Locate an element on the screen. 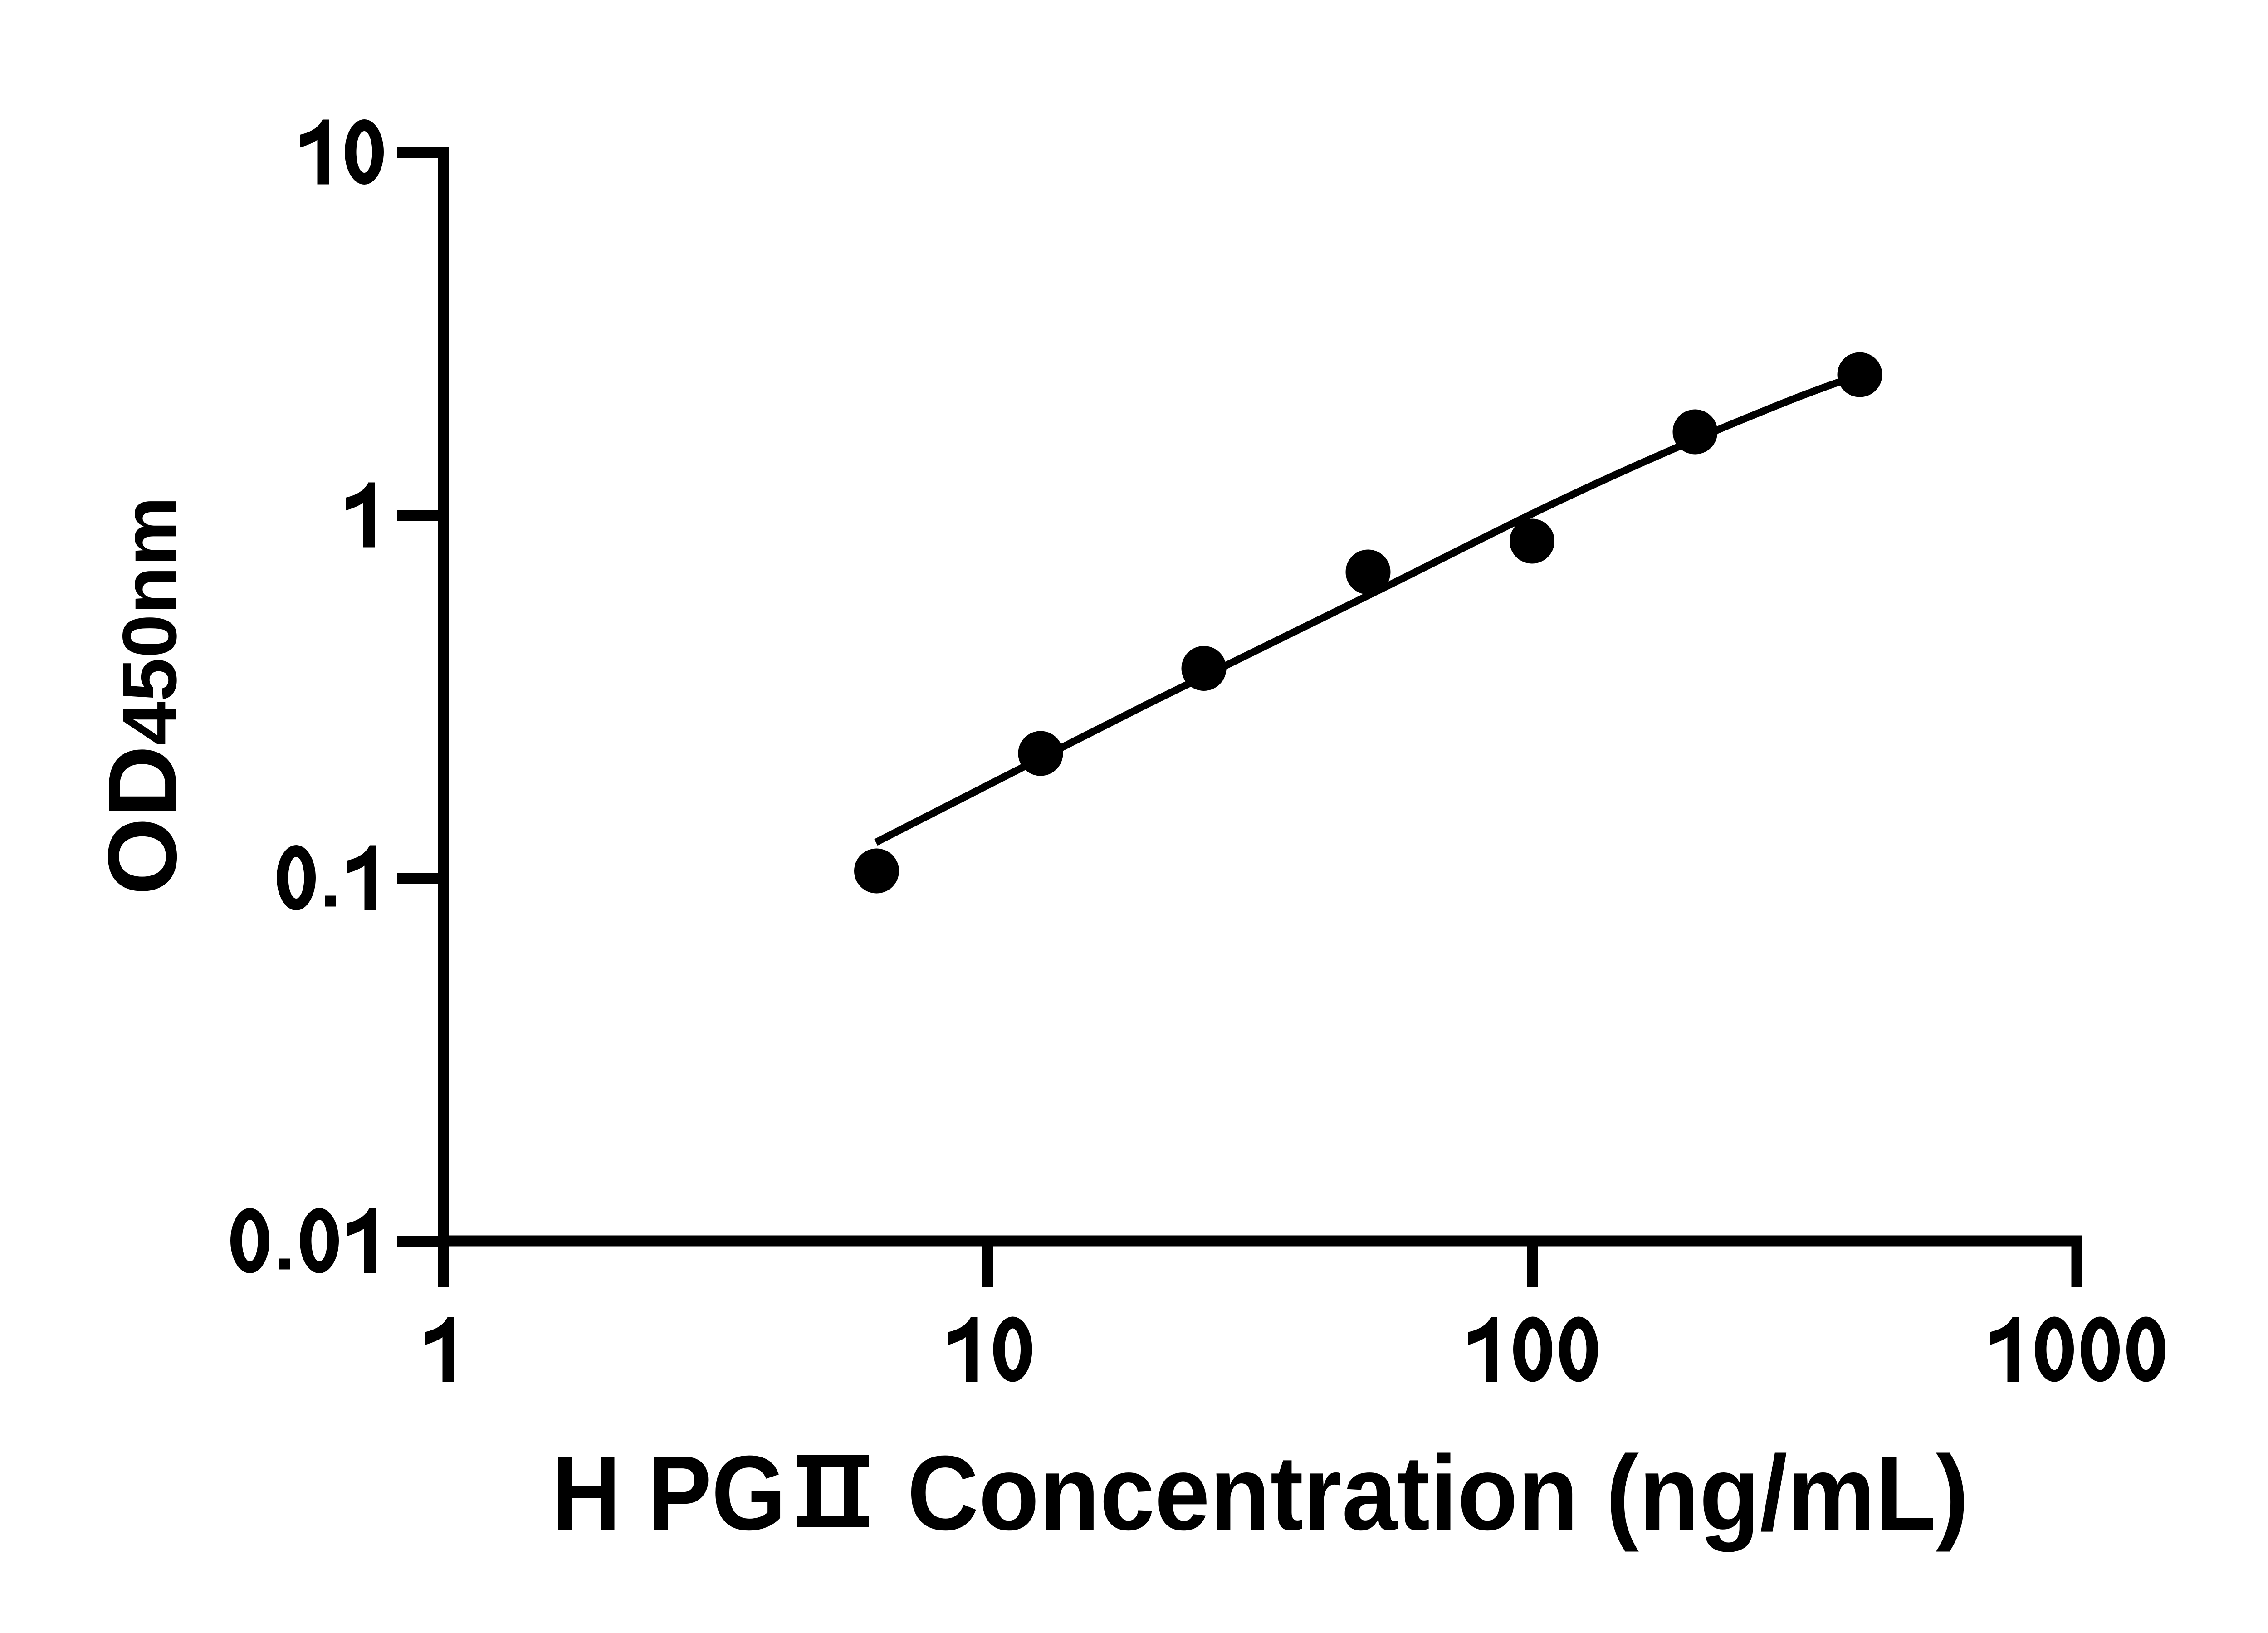 The height and width of the screenshot is (1633, 2268). svg-text: Concentration (ng/mL) is located at coordinates (1438, 1492).